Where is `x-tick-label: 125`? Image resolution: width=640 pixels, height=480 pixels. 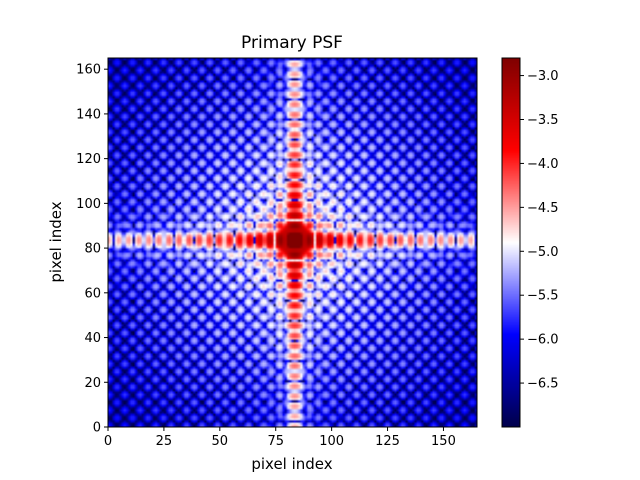 x-tick-label: 125 is located at coordinates (387, 441).